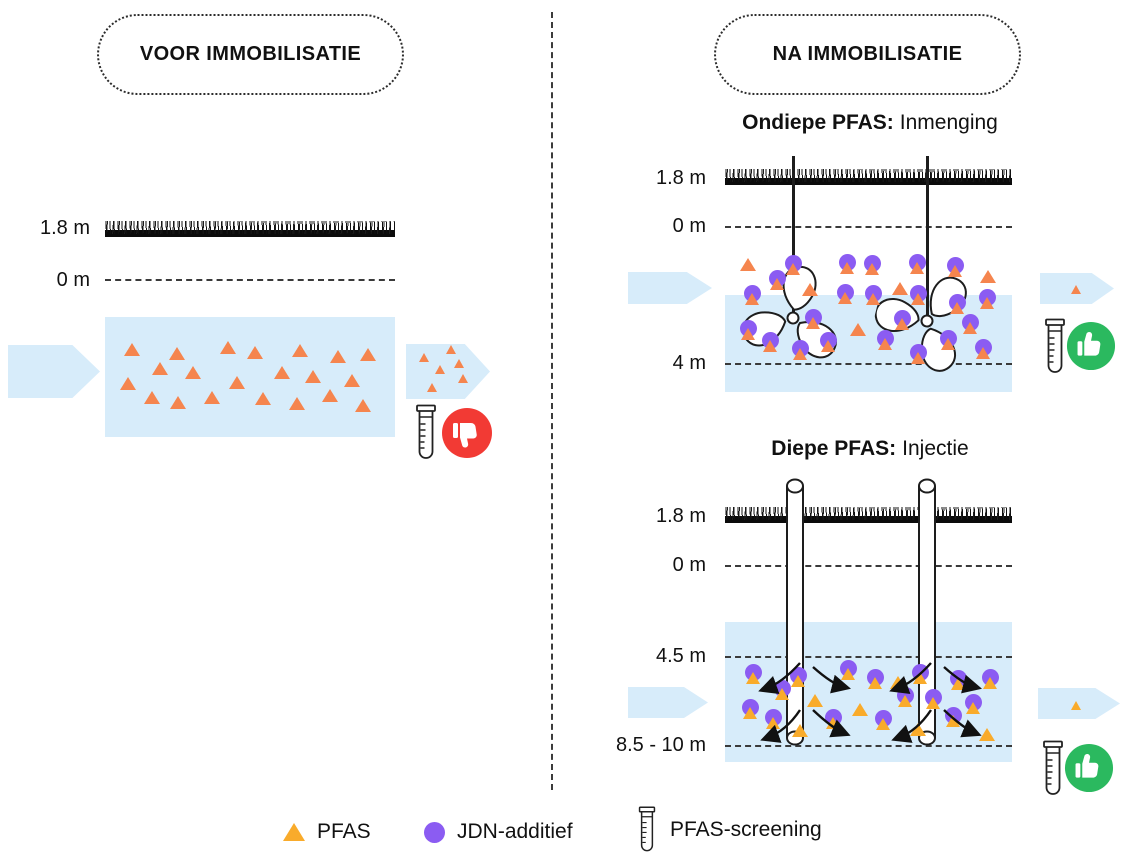 Image resolution: width=1127 pixels, height=858 pixels. What do you see at coordinates (1077, 288) in the screenshot?
I see `shallow-outflow-arrow` at bounding box center [1077, 288].